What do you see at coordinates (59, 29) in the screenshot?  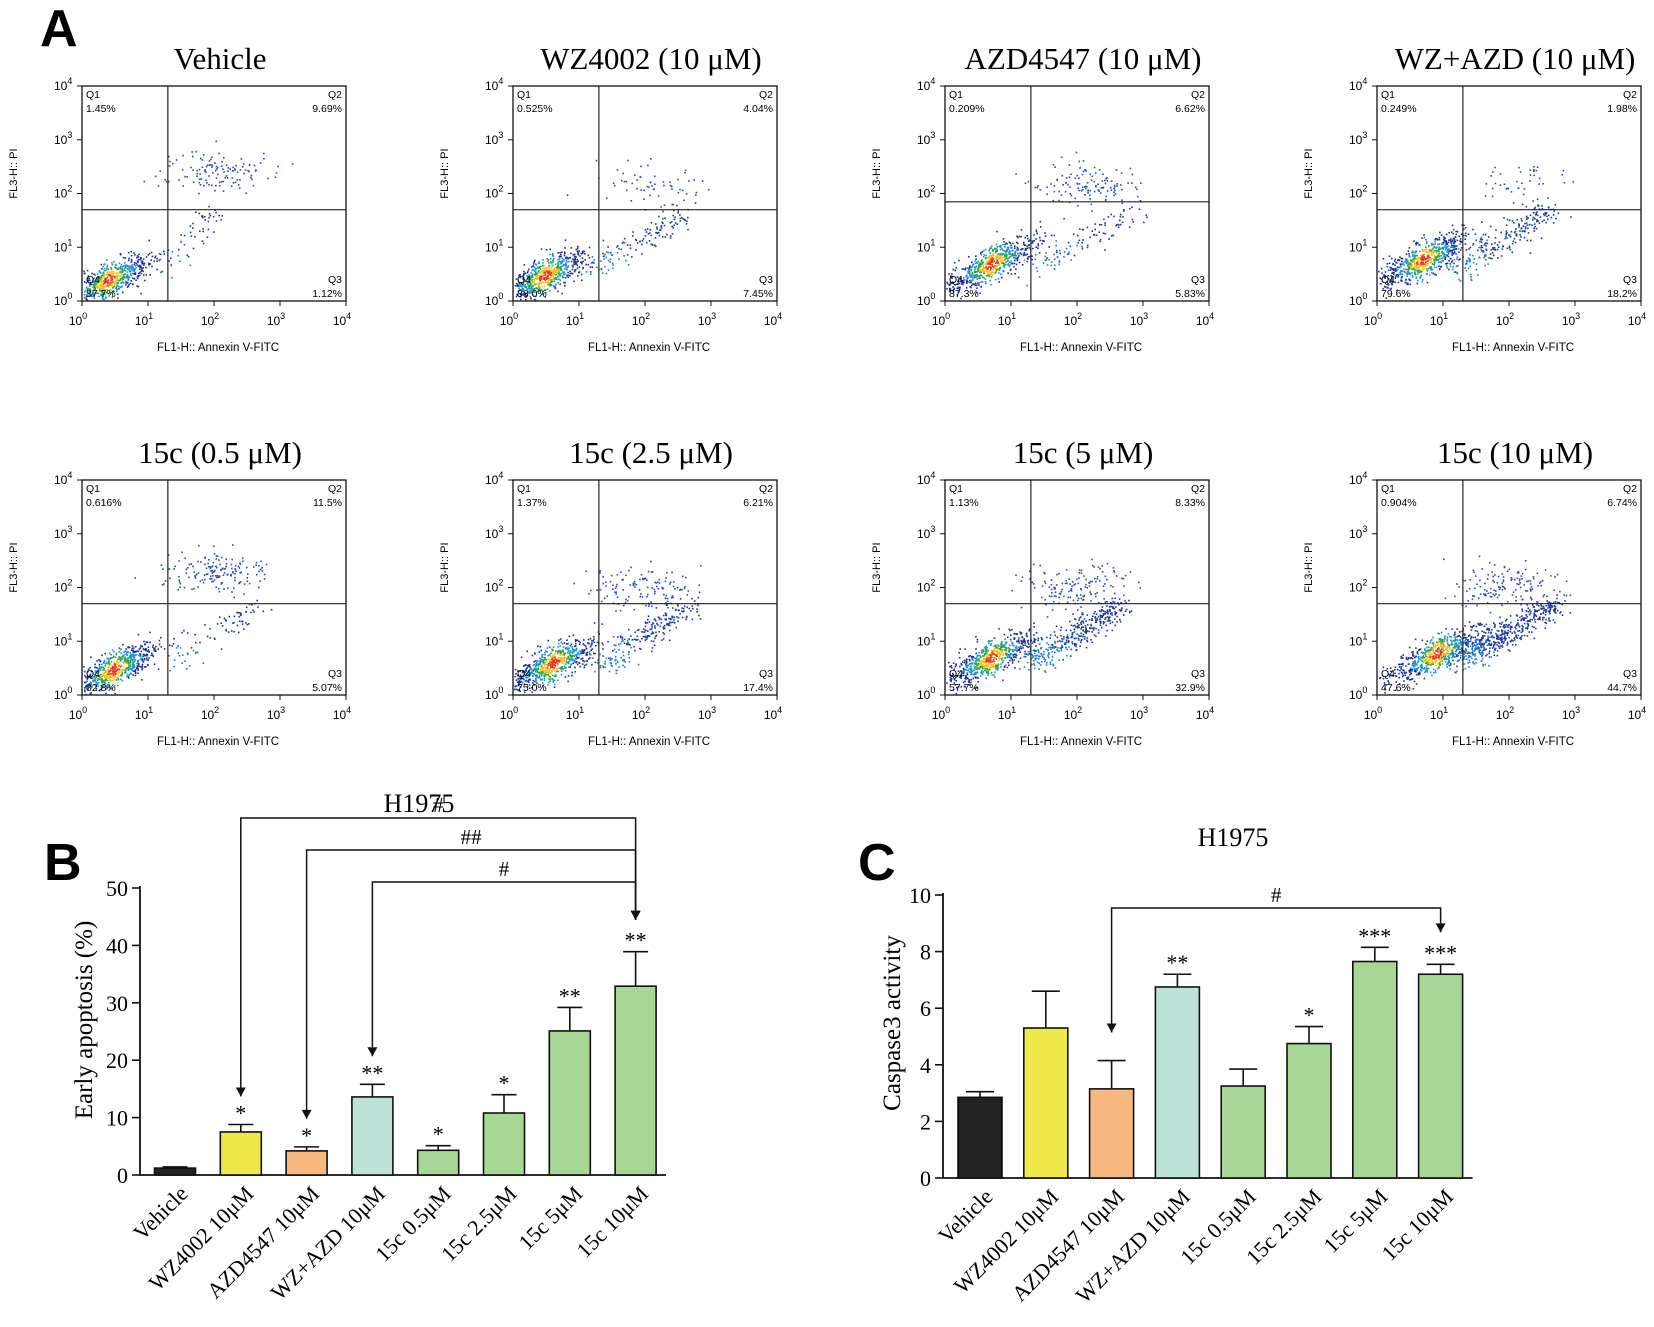 I see `panel-letter-a: A` at bounding box center [59, 29].